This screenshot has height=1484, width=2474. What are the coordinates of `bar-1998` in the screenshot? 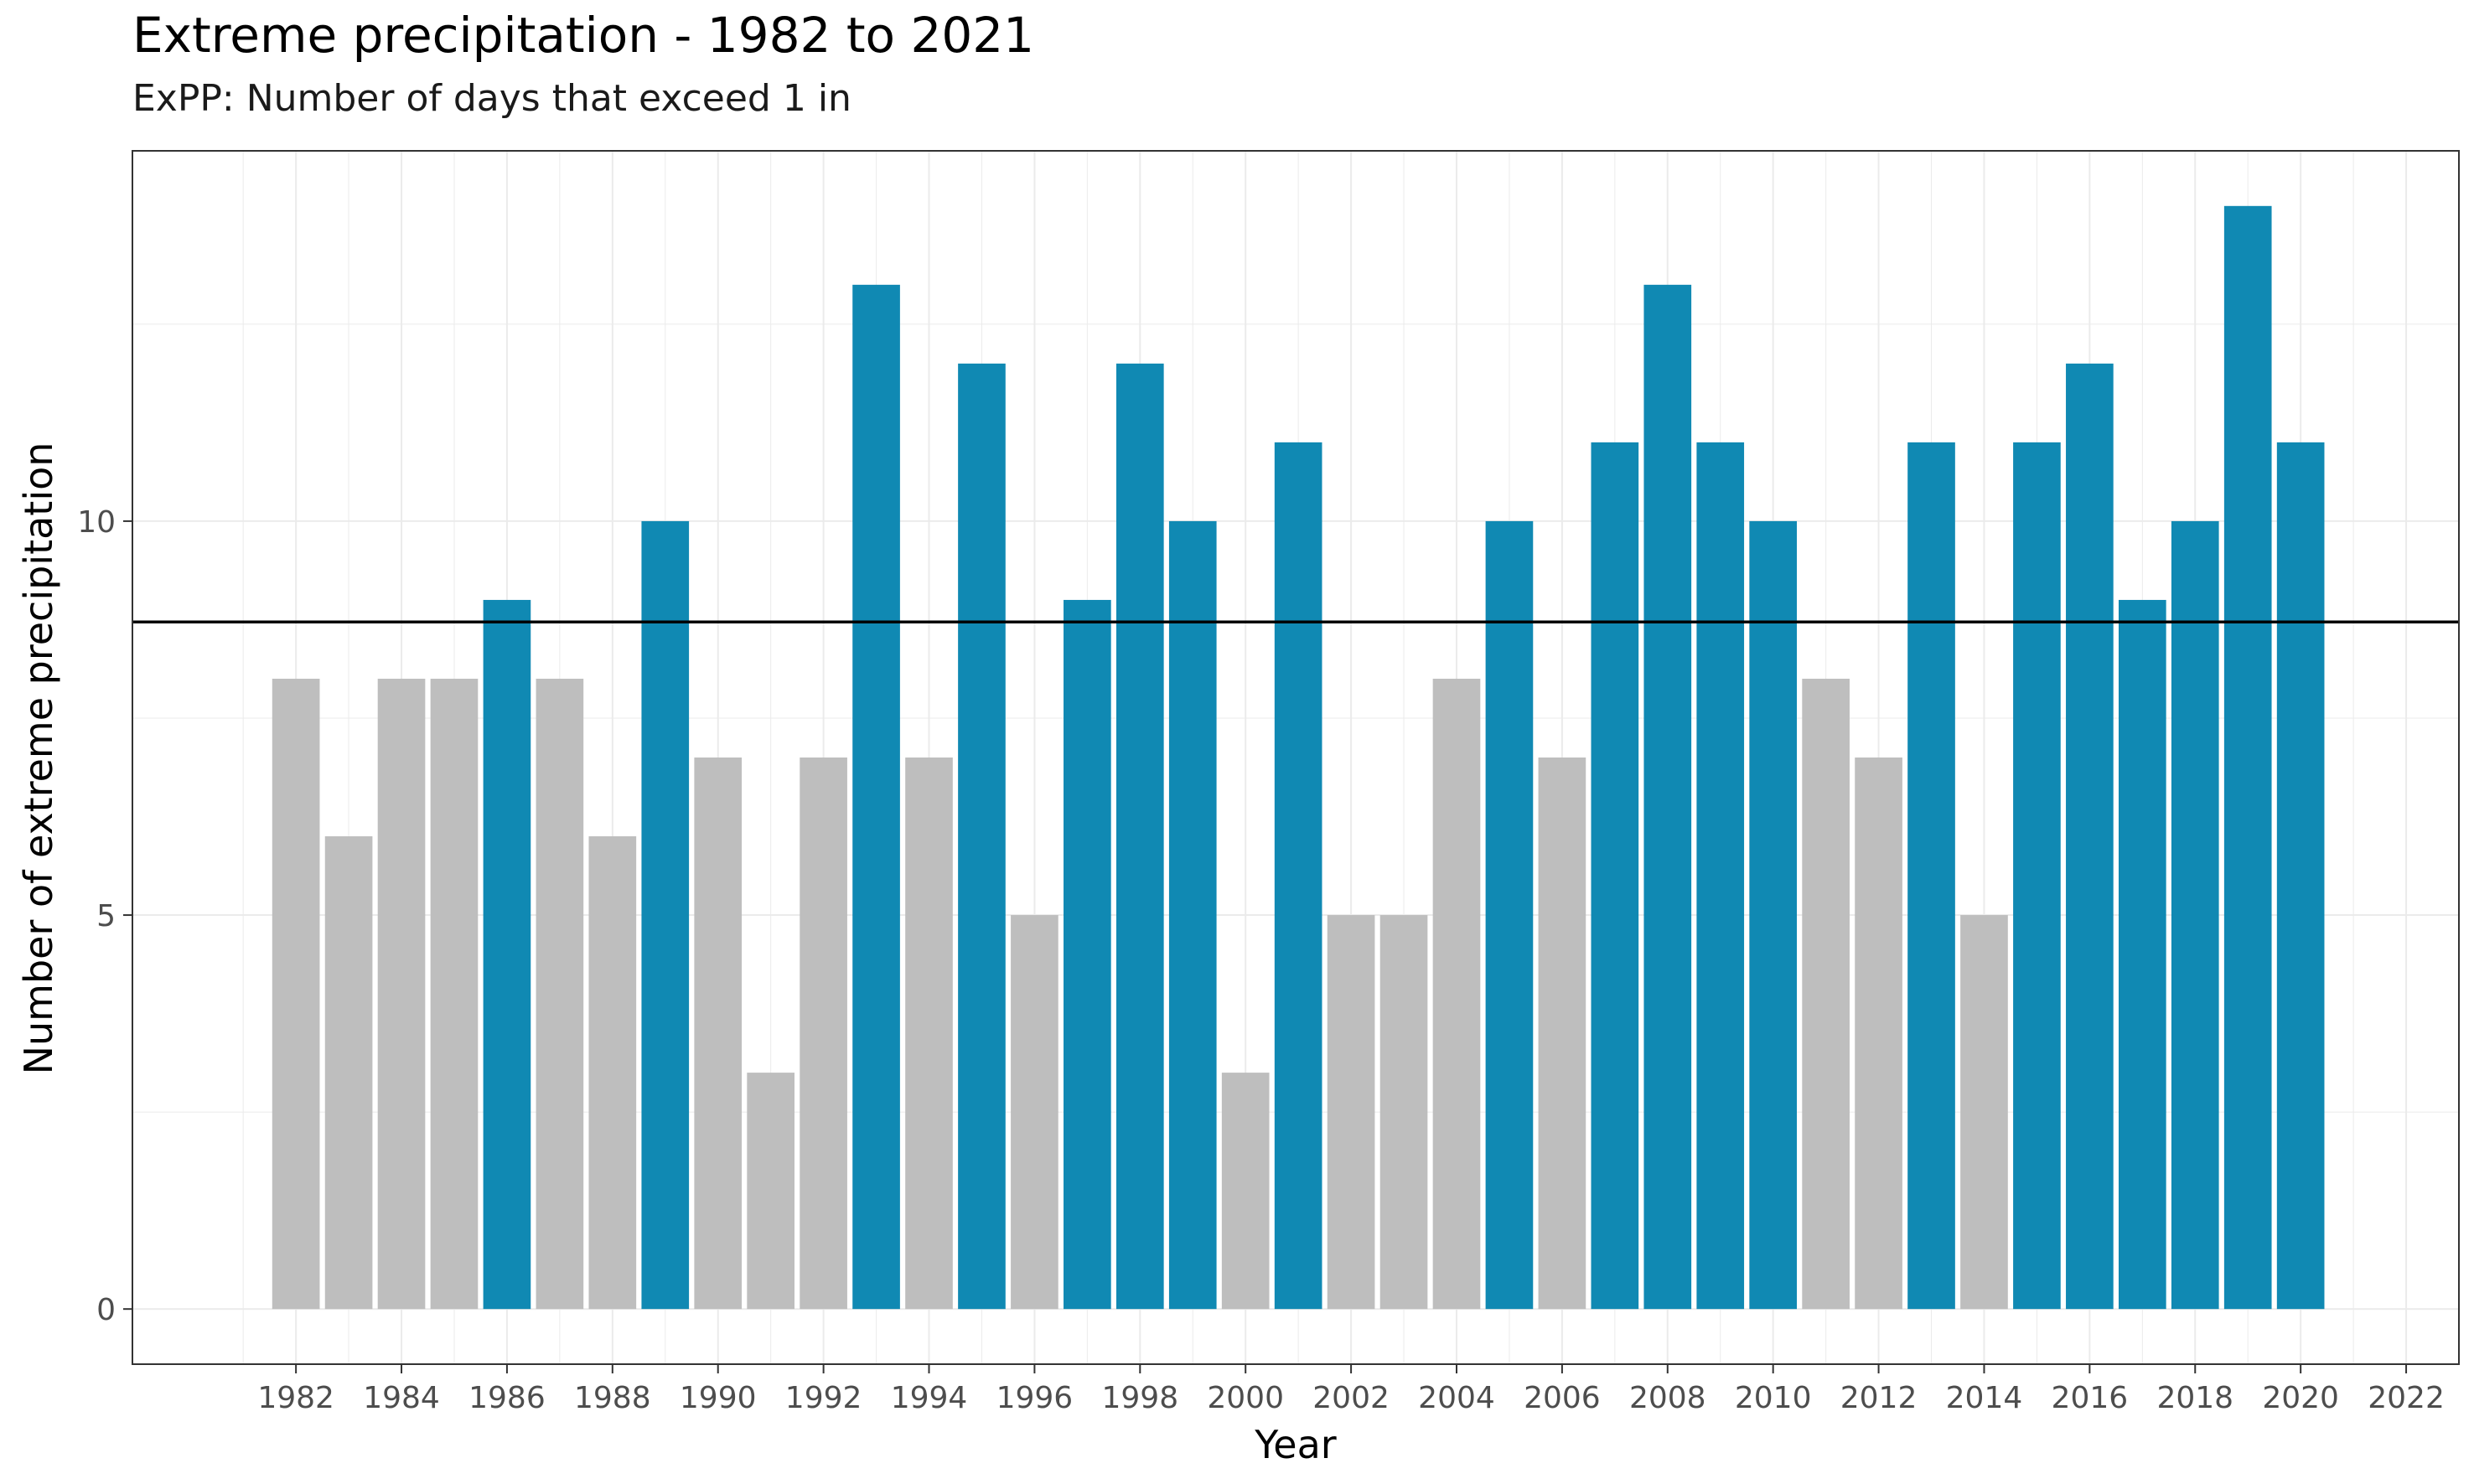 It's located at (1139, 837).